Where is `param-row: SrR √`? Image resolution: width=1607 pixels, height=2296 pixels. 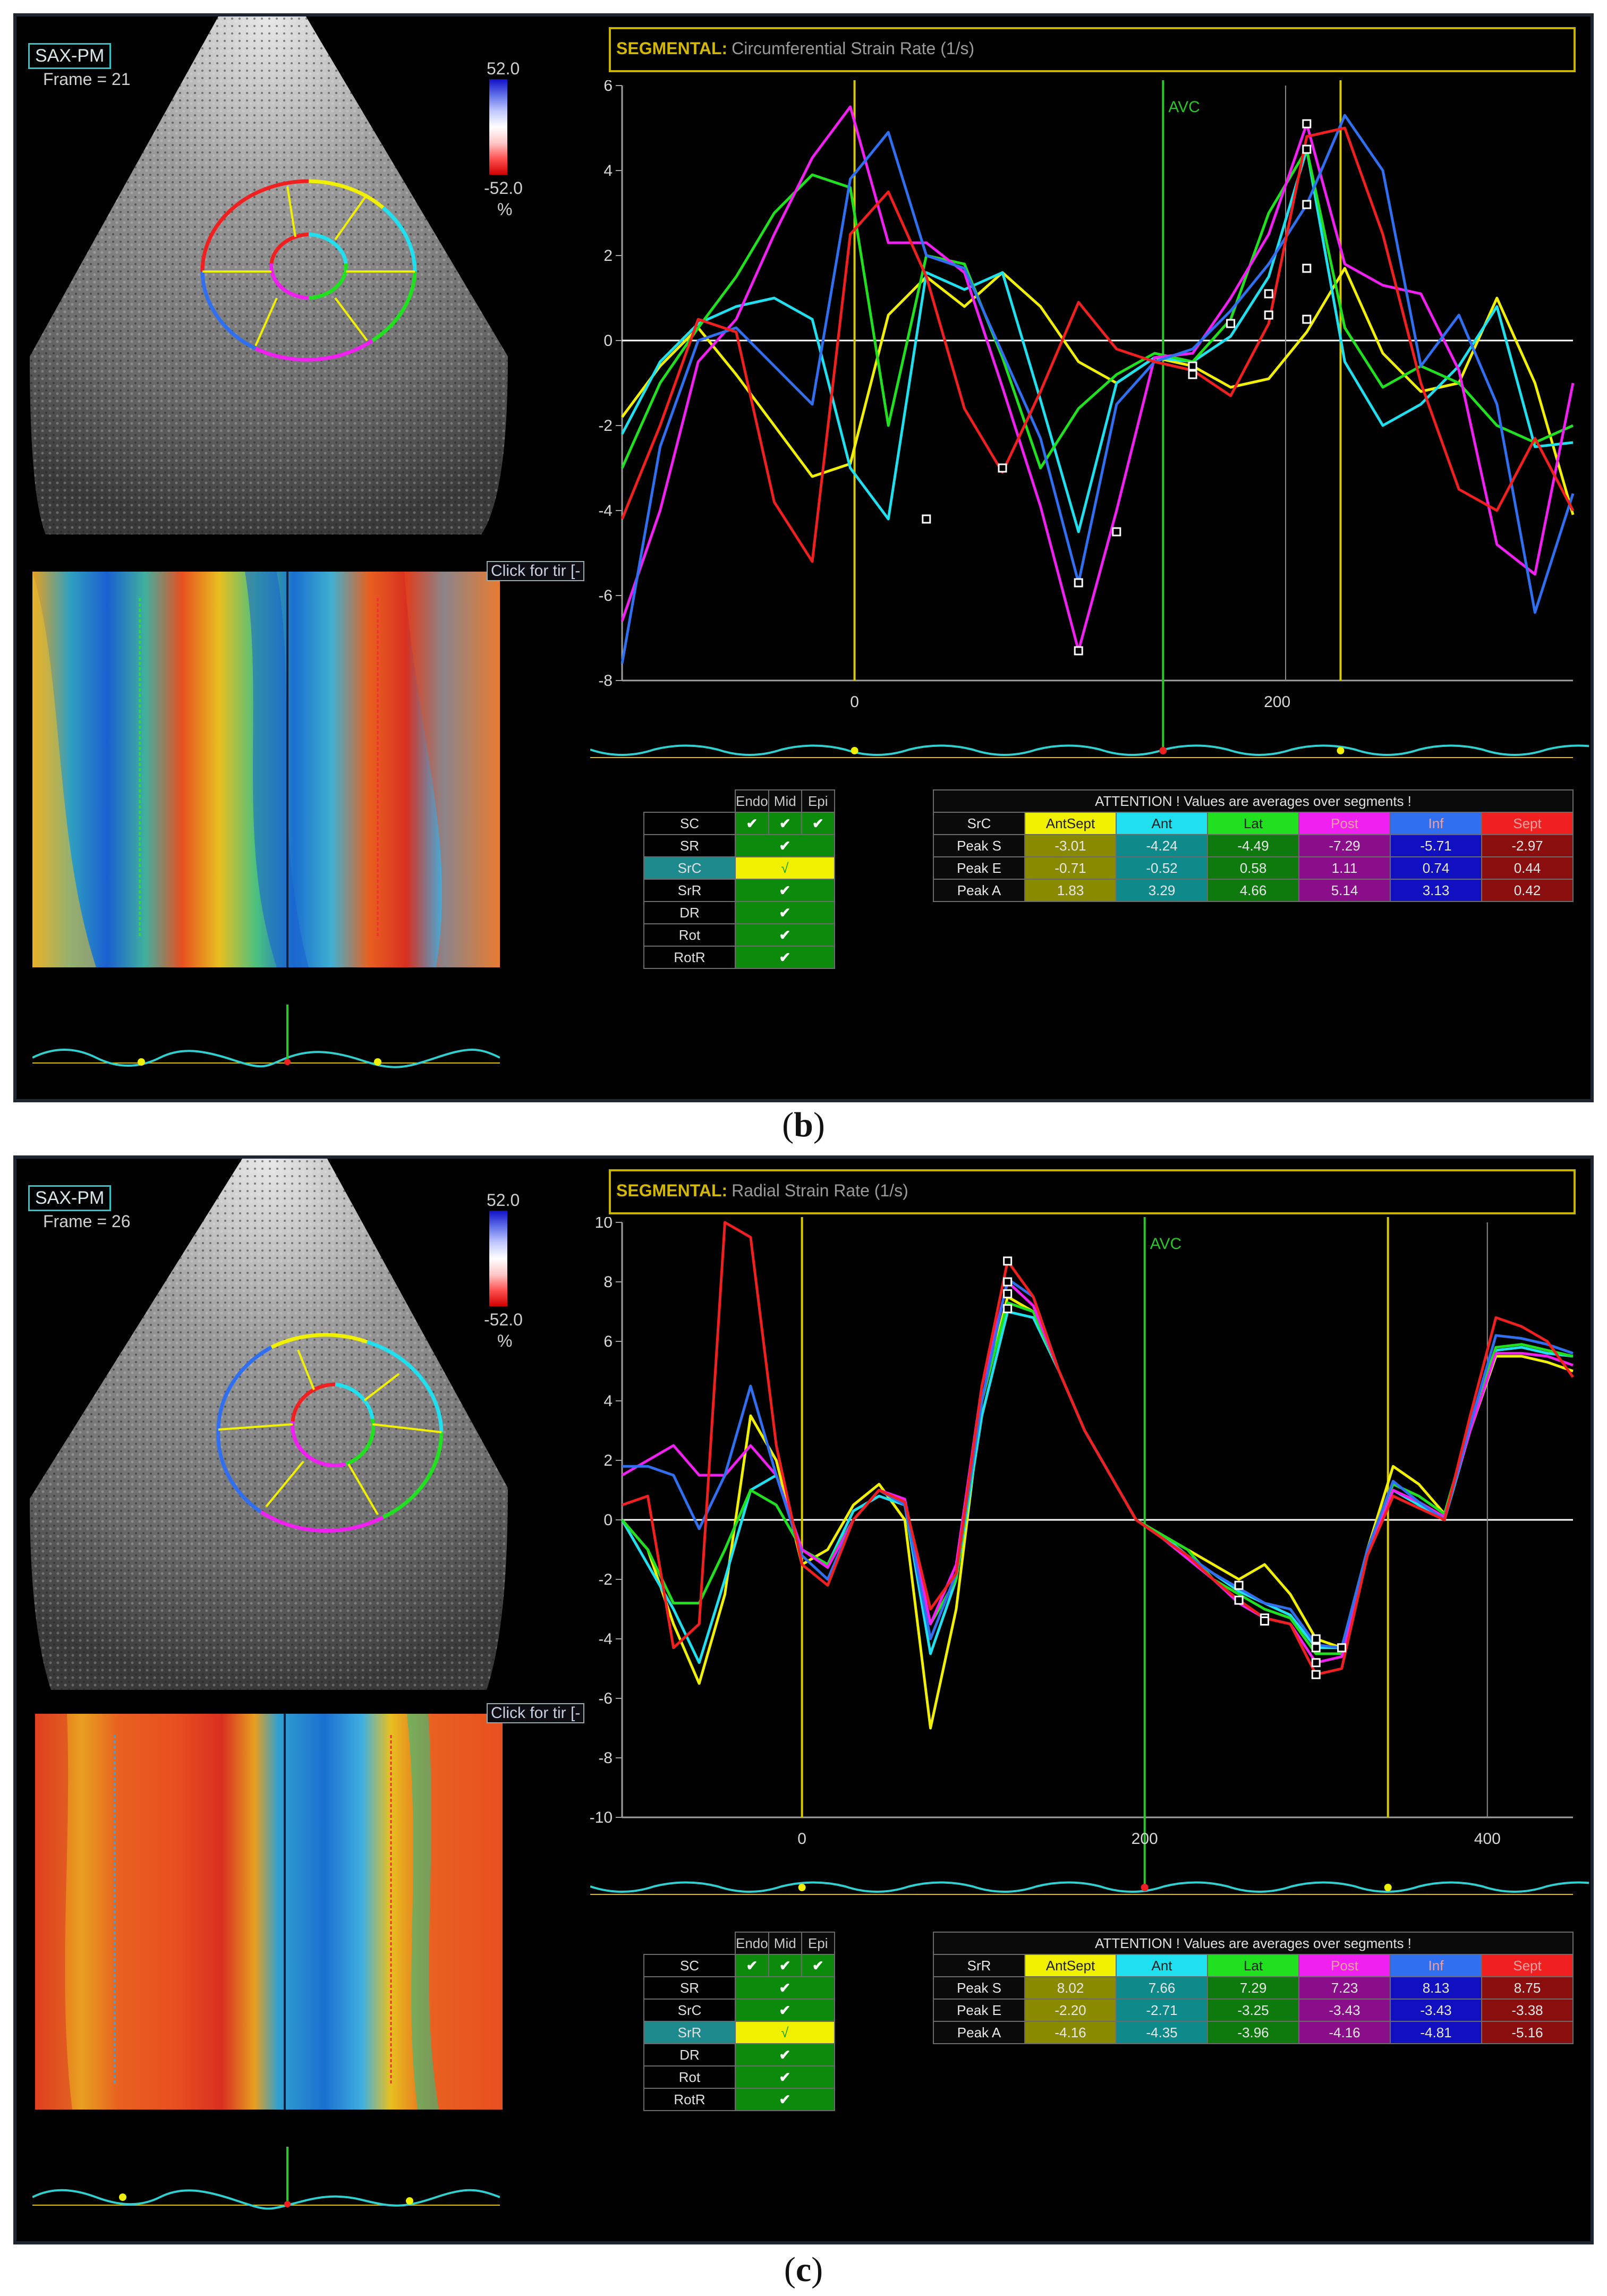
param-row: SrR √ is located at coordinates (739, 2033).